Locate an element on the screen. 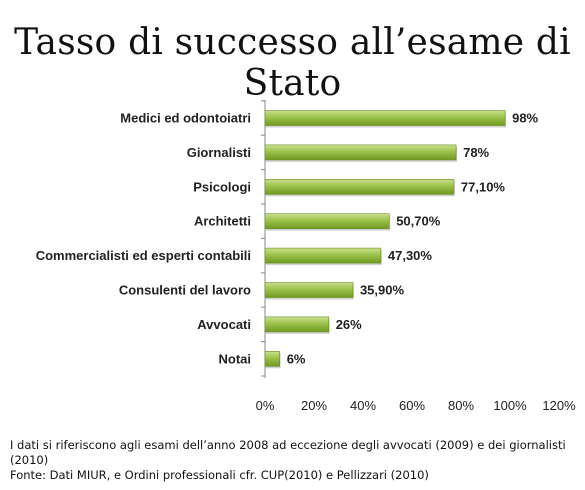 The height and width of the screenshot is (490, 585). data-label: 50,70% is located at coordinates (418, 221).